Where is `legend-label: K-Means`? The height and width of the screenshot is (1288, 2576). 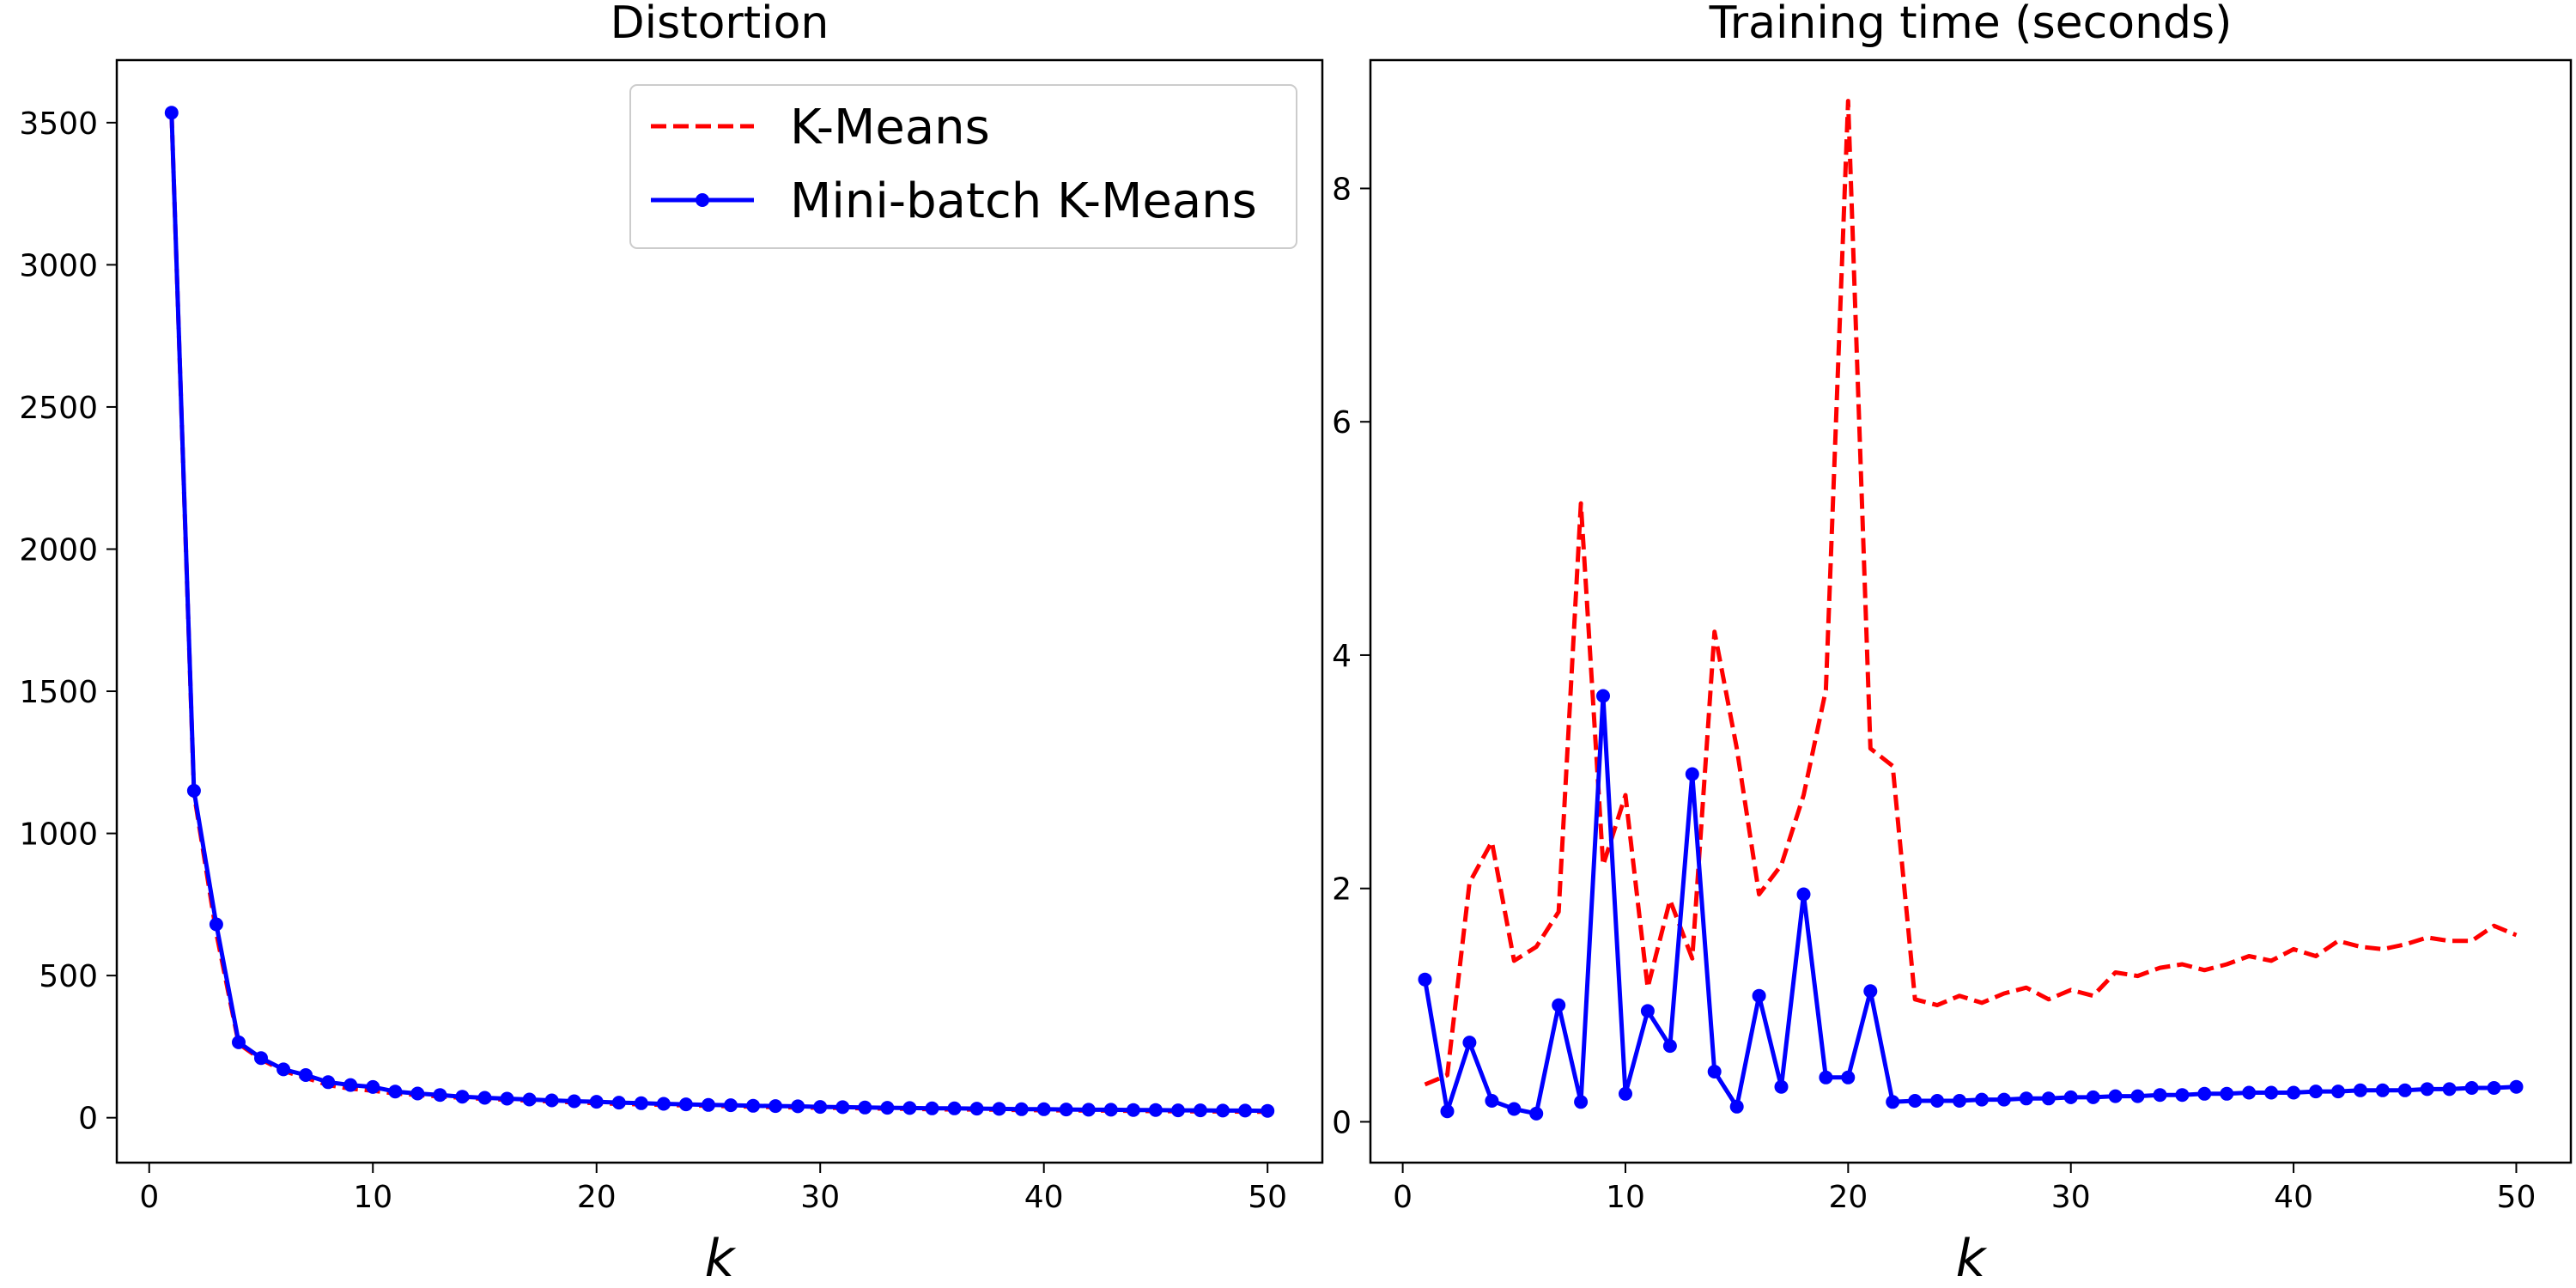
legend-label: K-Means is located at coordinates (890, 128).